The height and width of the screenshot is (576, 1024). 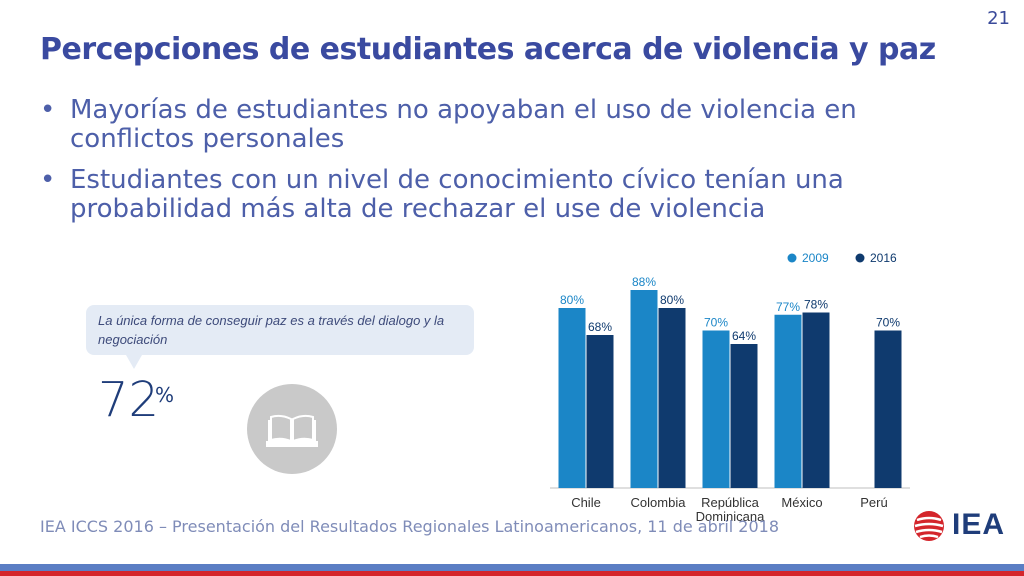 What do you see at coordinates (129, 400) in the screenshot?
I see `stat-value: 72` at bounding box center [129, 400].